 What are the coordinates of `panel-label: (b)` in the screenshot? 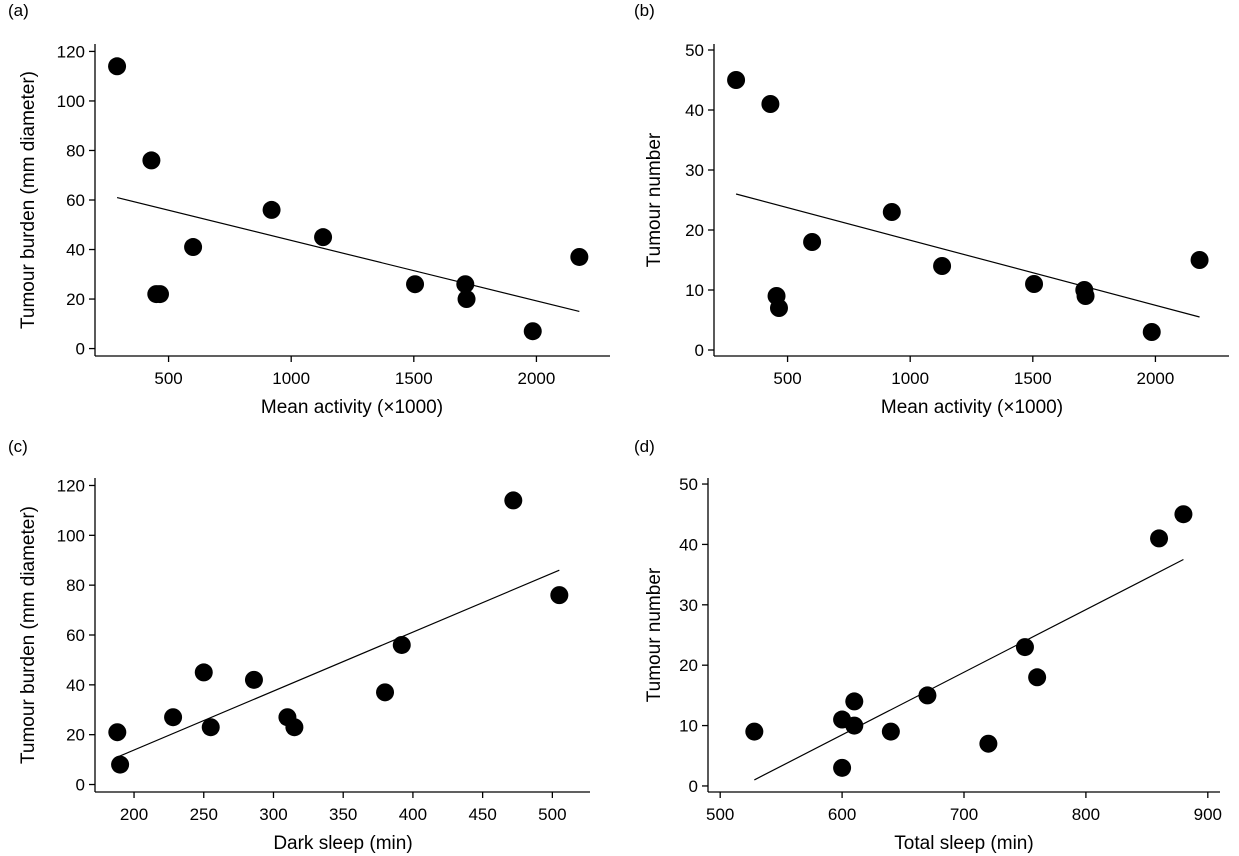 It's located at (644, 10).